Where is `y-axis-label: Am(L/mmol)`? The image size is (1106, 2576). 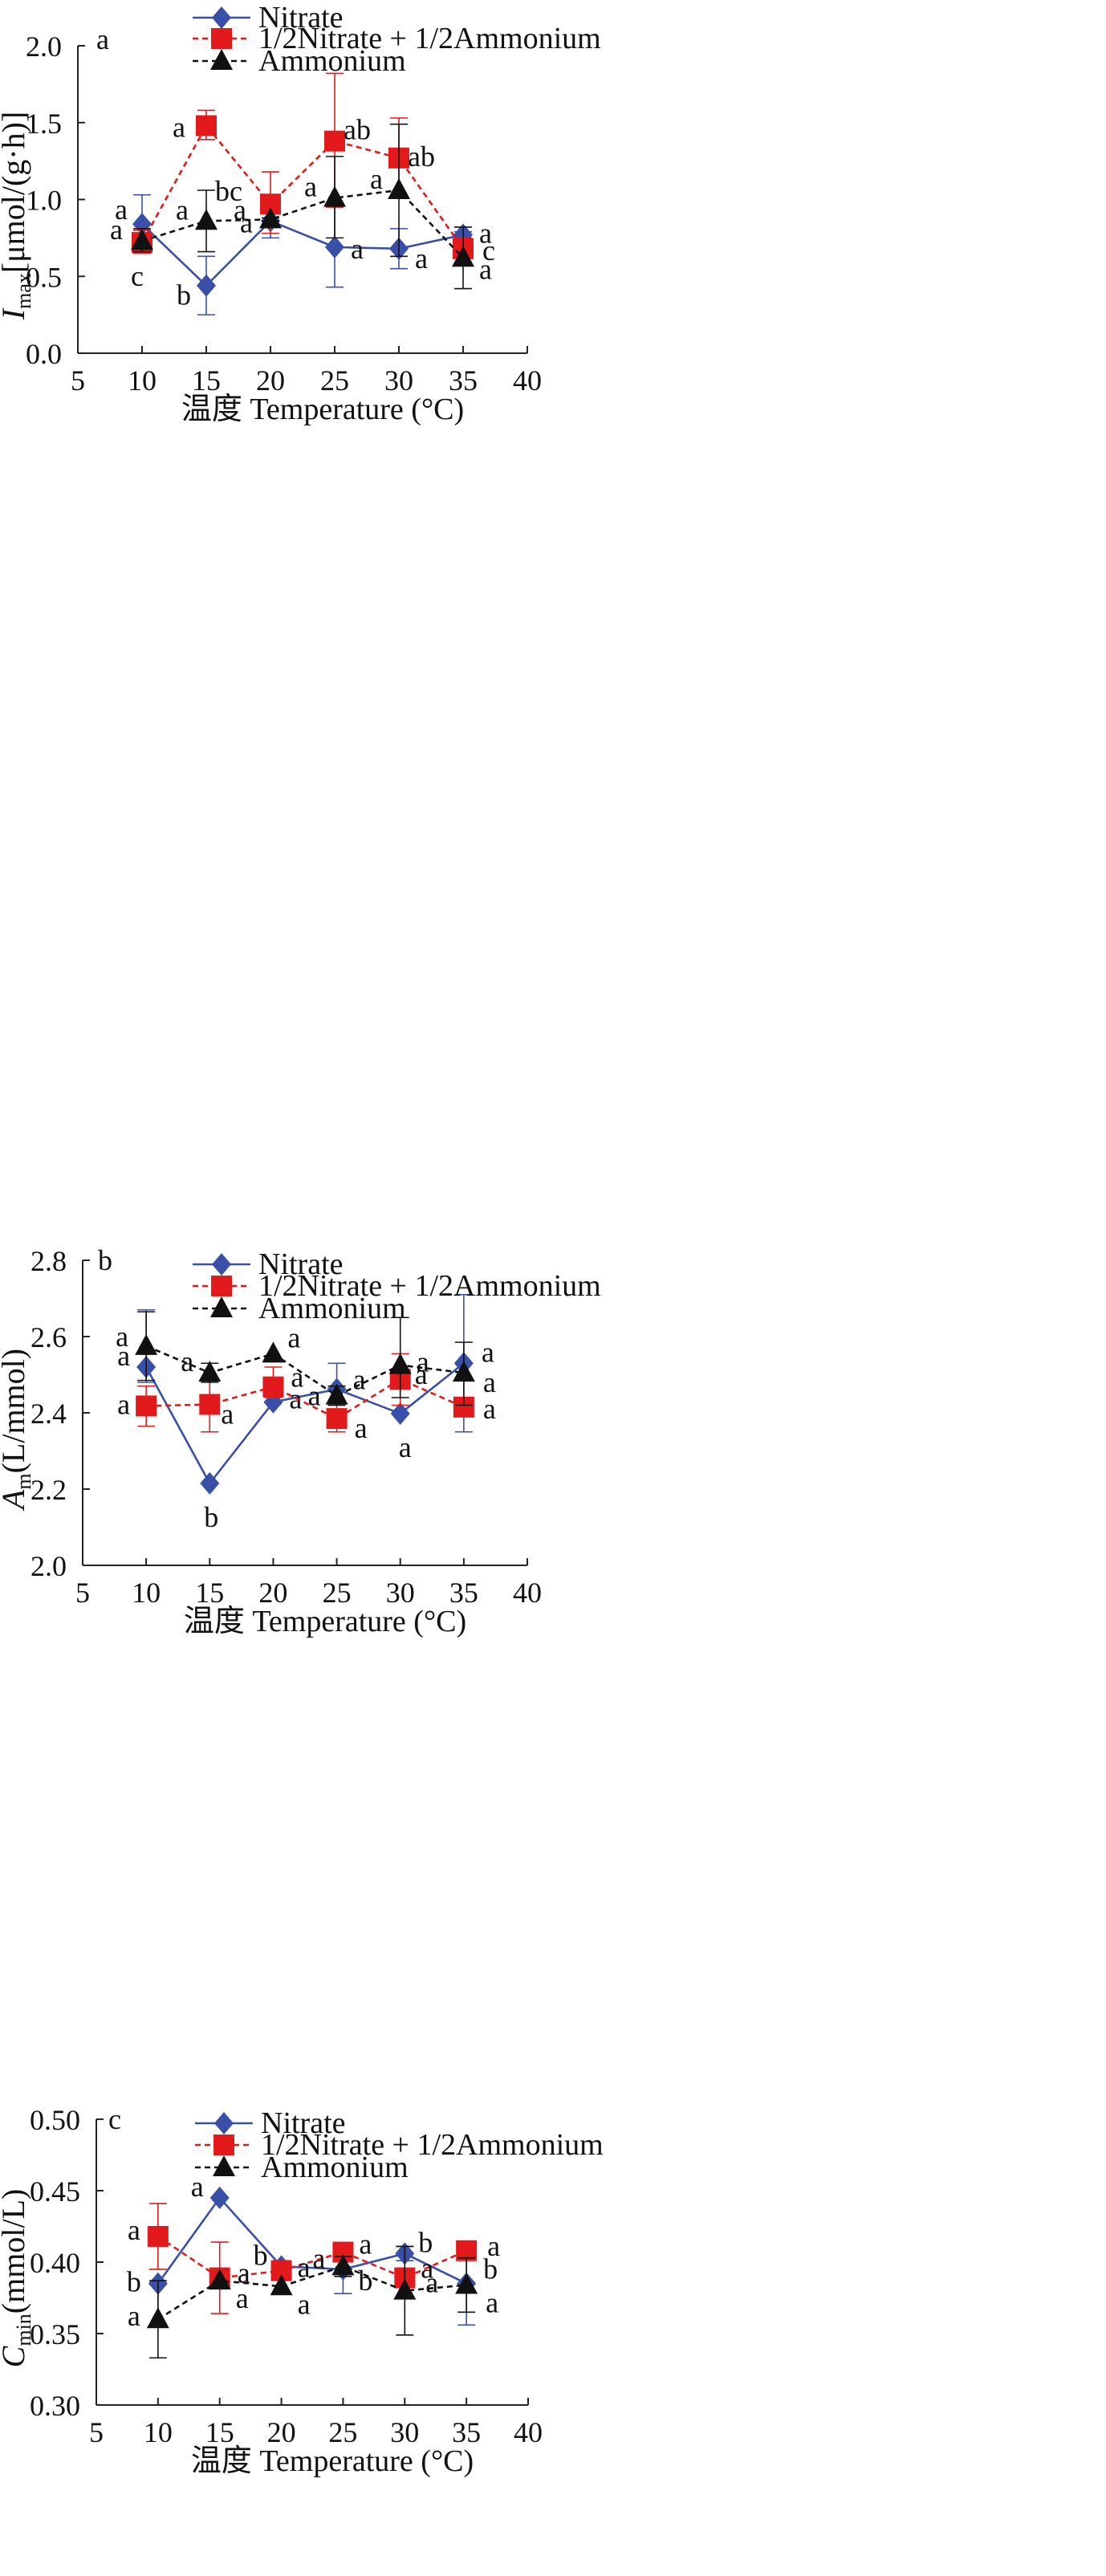
y-axis-label: Am(L/mmol) is located at coordinates (18, 1430).